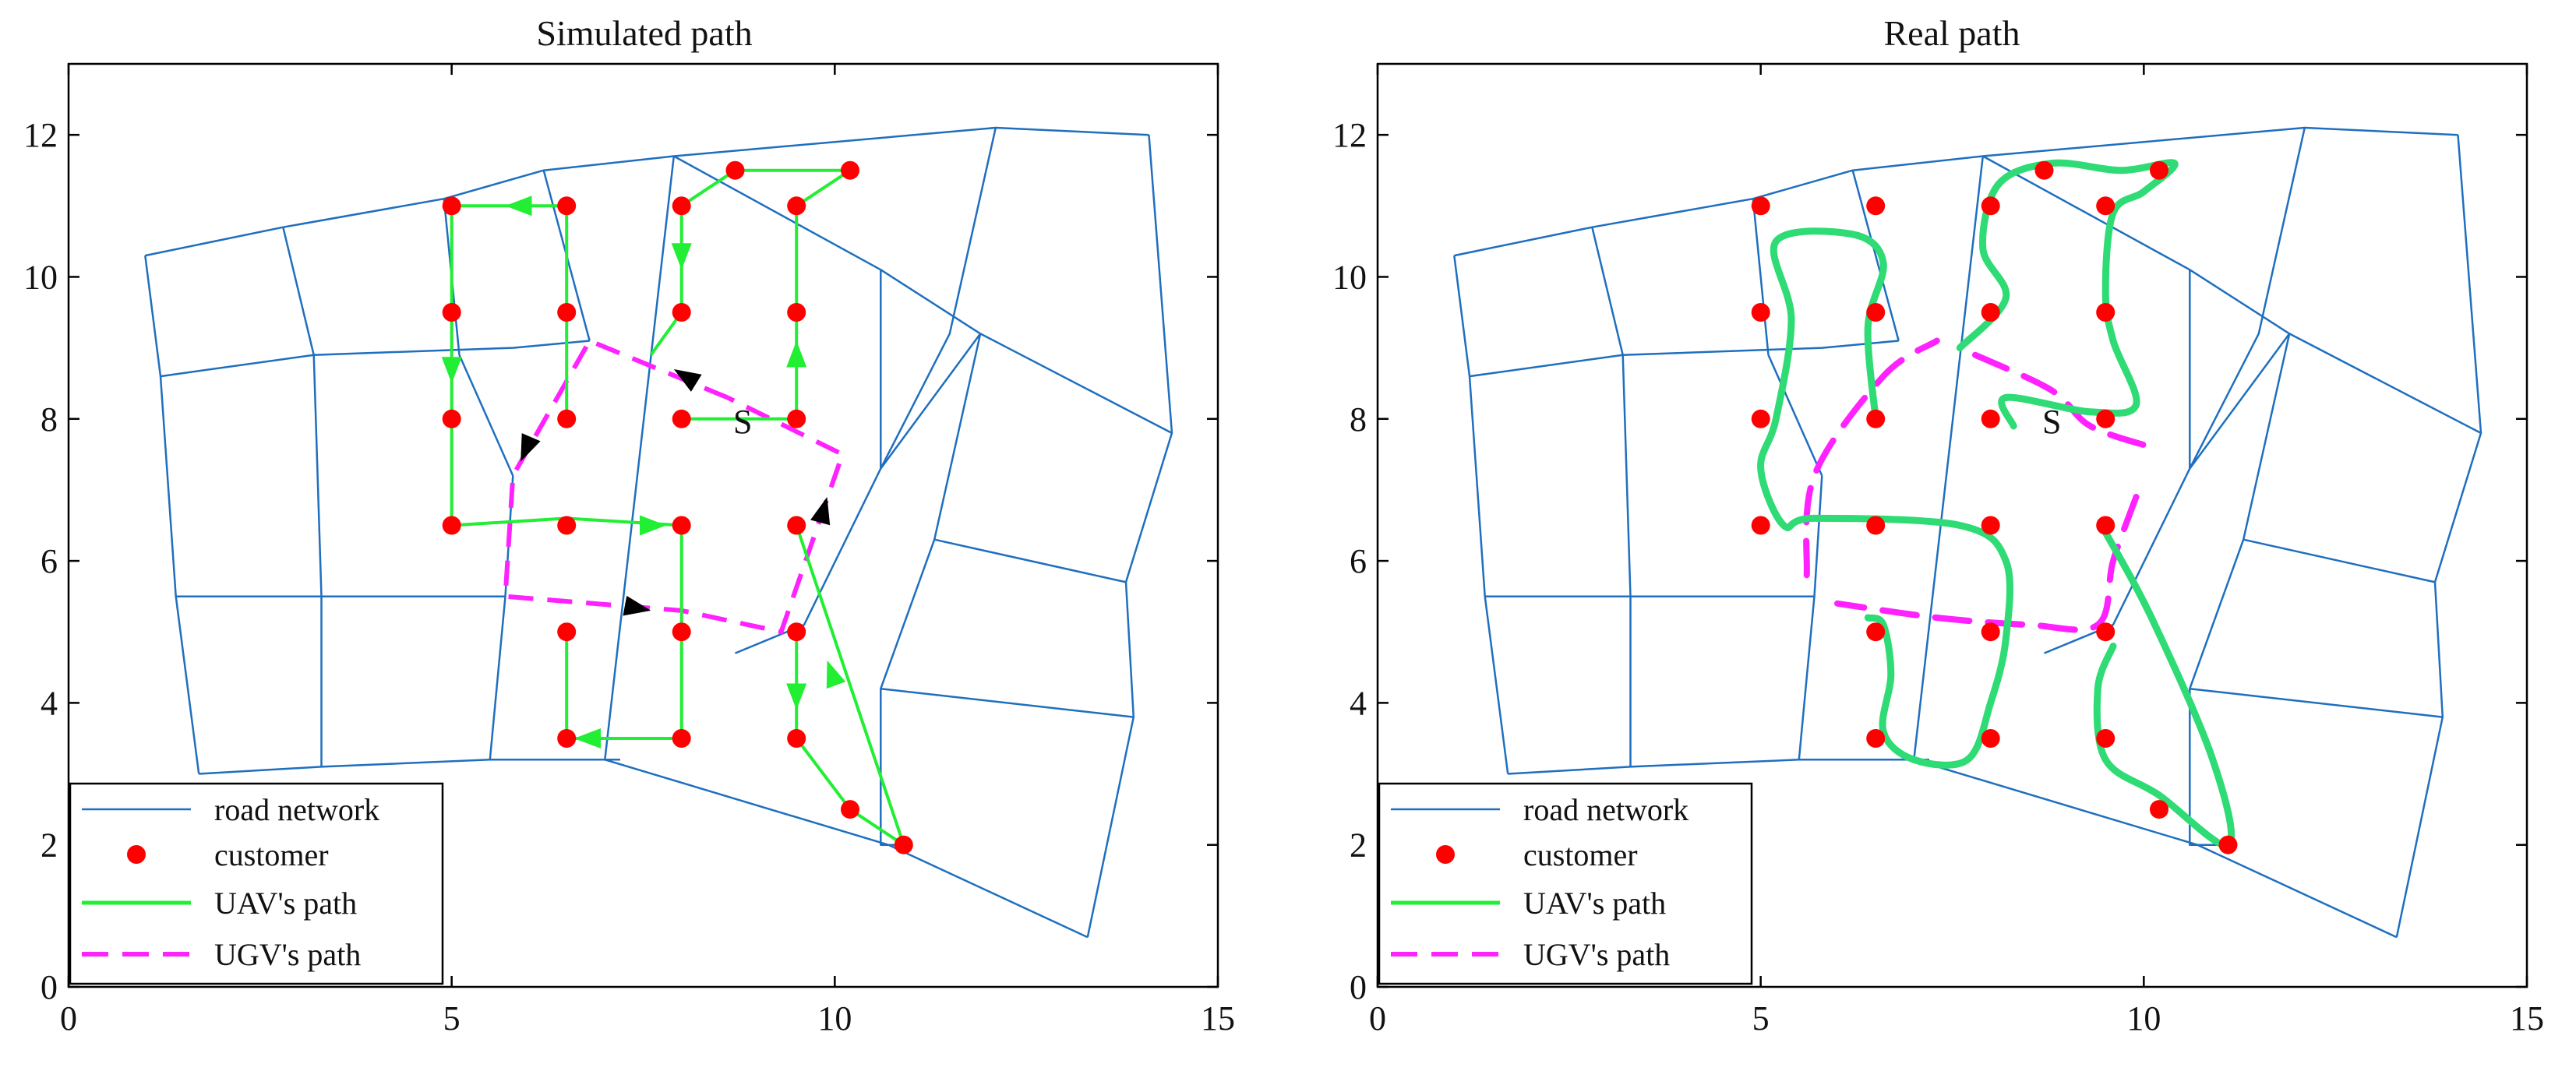 This screenshot has width=2576, height=1071. What do you see at coordinates (452, 1019) in the screenshot?
I see `x-tick-label: 5` at bounding box center [452, 1019].